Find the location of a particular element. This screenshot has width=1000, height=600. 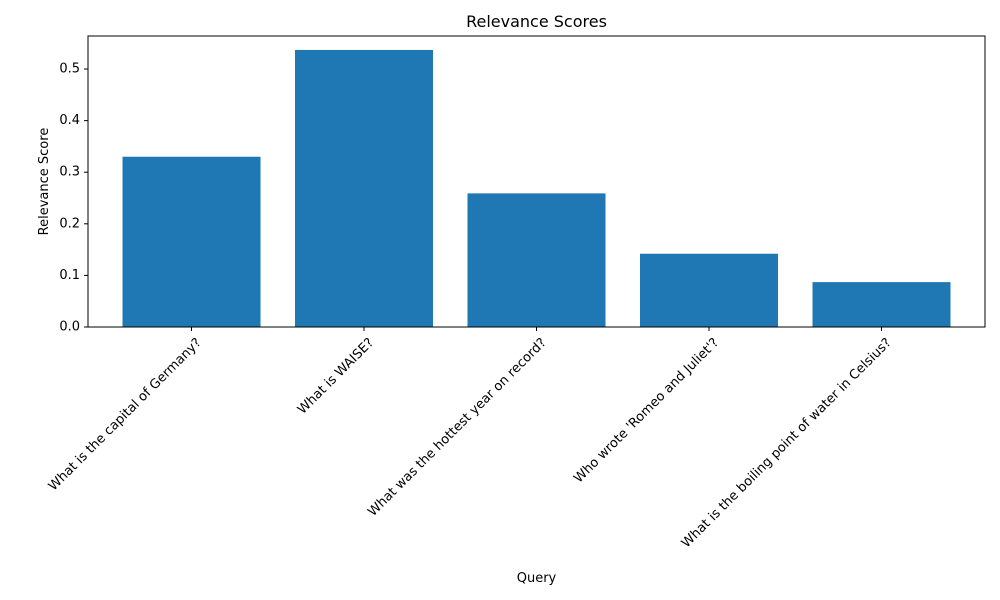

y-tick-label: 0.3 is located at coordinates (69, 172).